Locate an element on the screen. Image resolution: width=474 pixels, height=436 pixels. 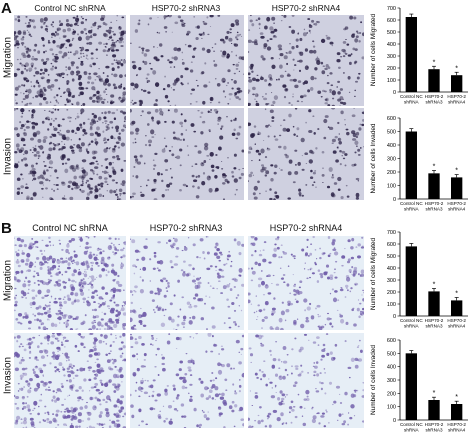
micrograph-a-migration-control is located at coordinates (70, 60).